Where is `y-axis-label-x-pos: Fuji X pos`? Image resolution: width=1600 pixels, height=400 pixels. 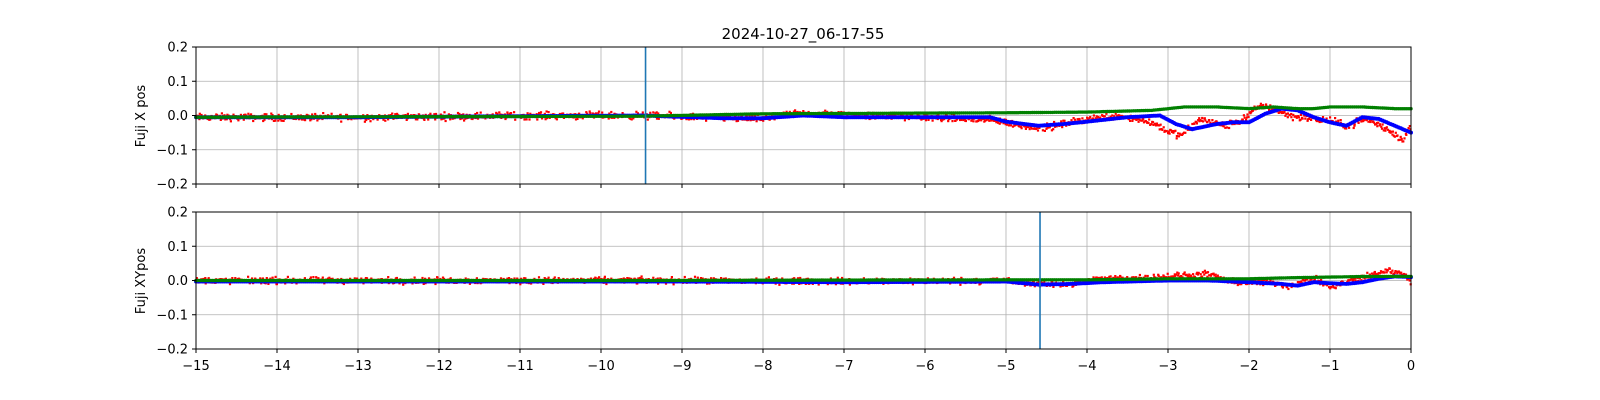
y-axis-label-x-pos: Fuji X pos is located at coordinates (141, 116).